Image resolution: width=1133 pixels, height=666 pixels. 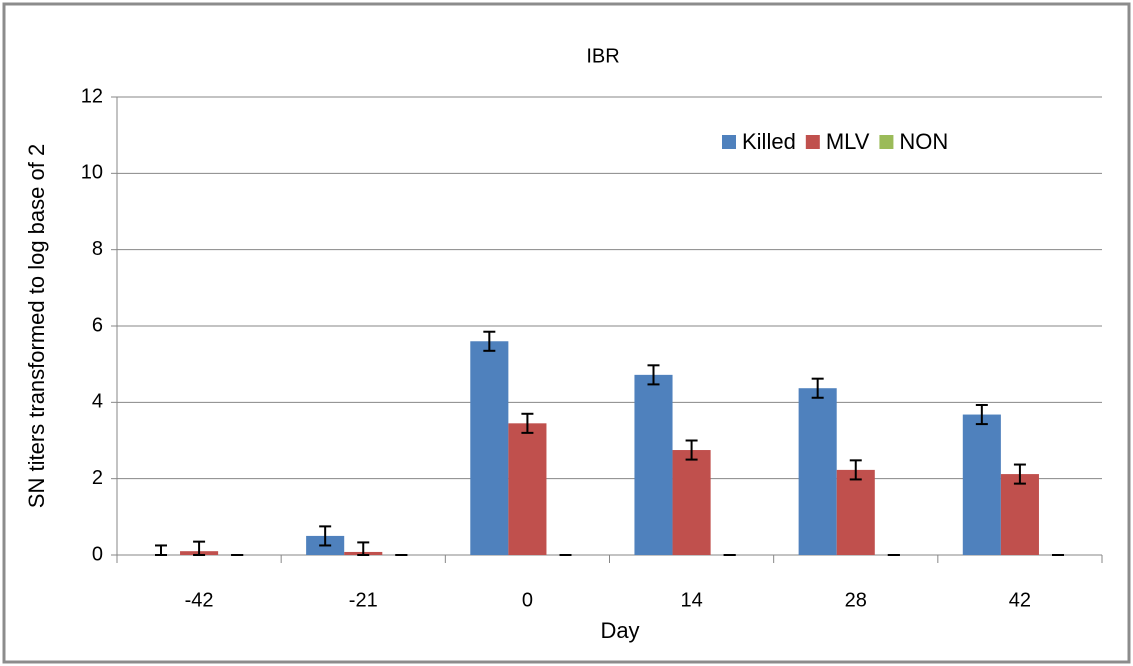 What do you see at coordinates (1020, 600) in the screenshot?
I see `x-tick-label: 42` at bounding box center [1020, 600].